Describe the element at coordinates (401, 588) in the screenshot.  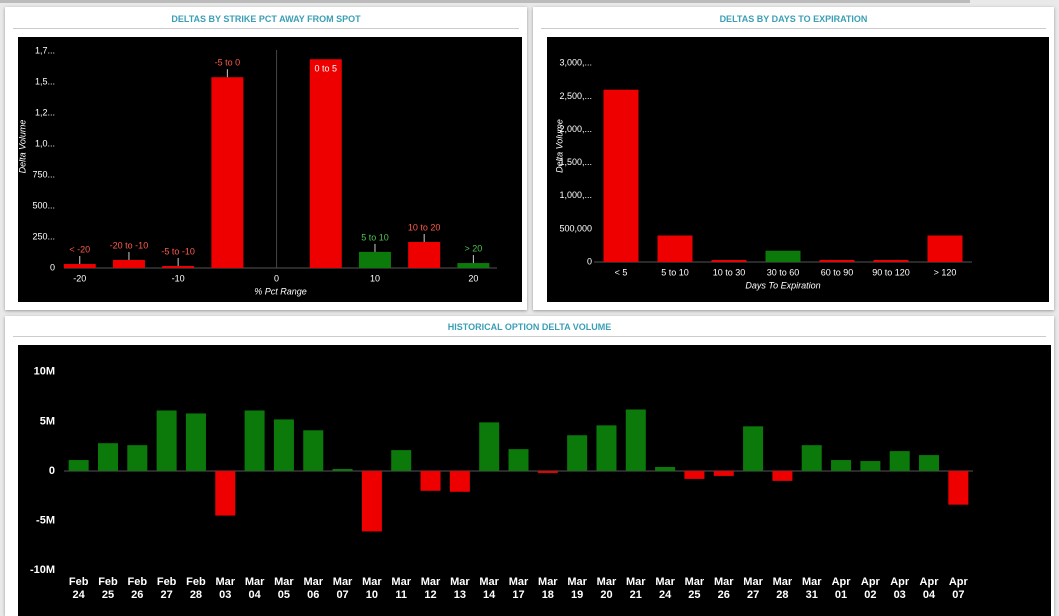
I see `x-tick-label: Mar 11` at that location.